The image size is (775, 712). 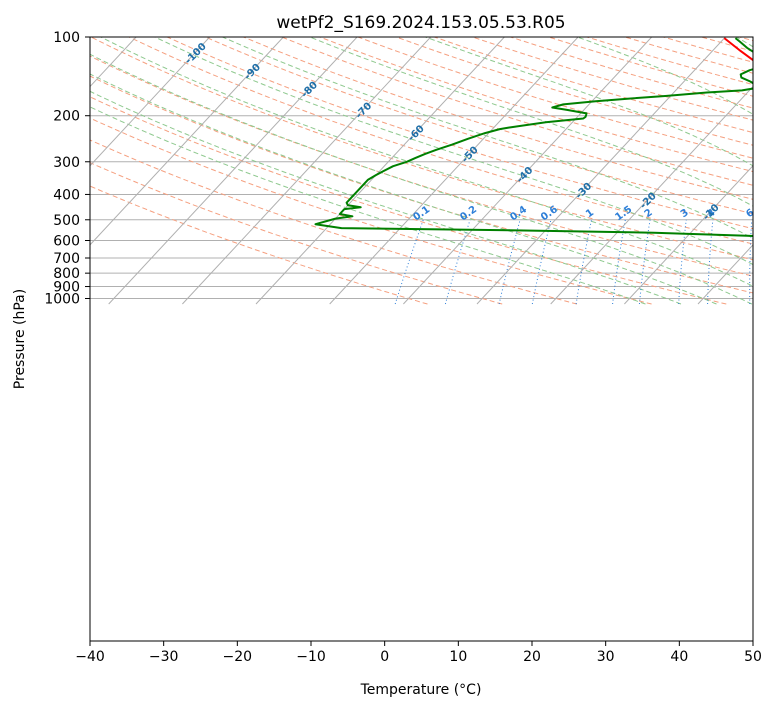 I want to click on x-tick-label: 50, so click(x=753, y=657).